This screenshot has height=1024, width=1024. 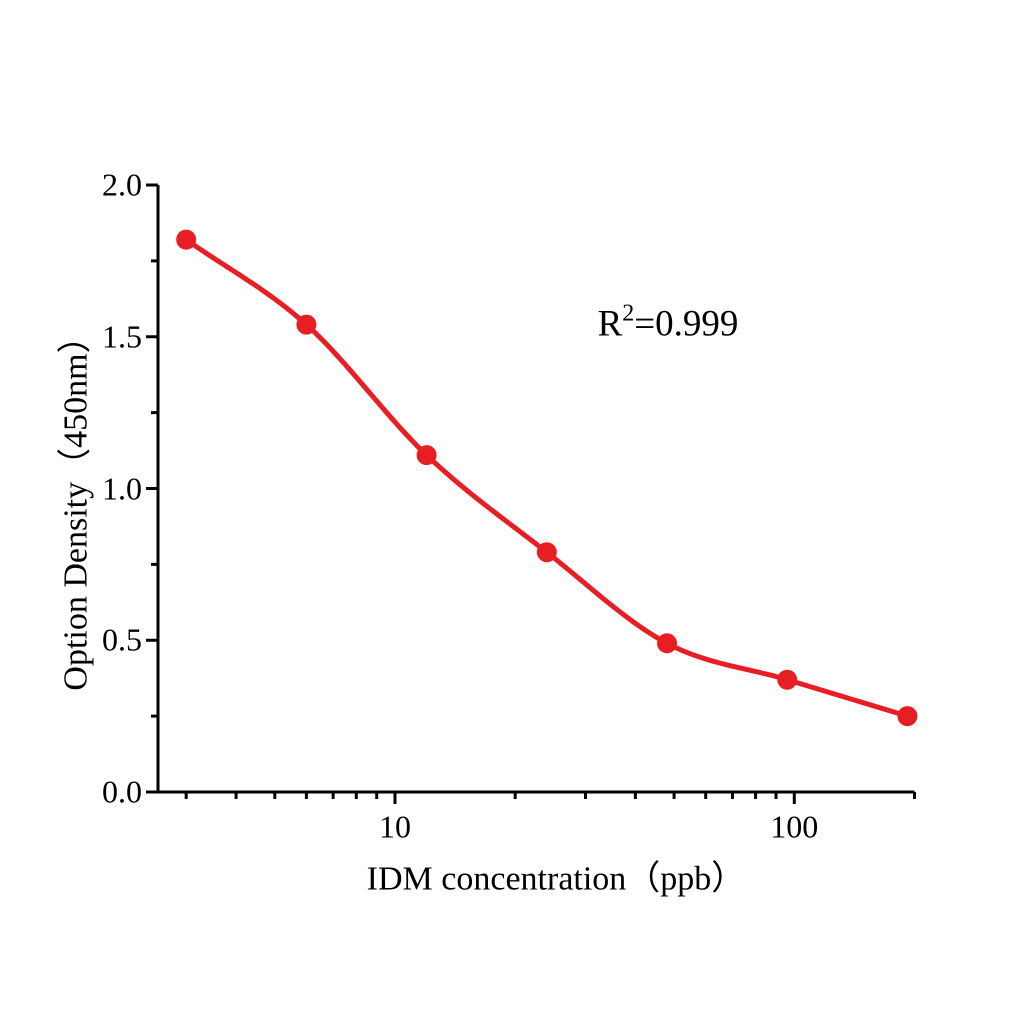 I want to click on x-axis-title: IDM concentration（ppb）, so click(x=556, y=879).